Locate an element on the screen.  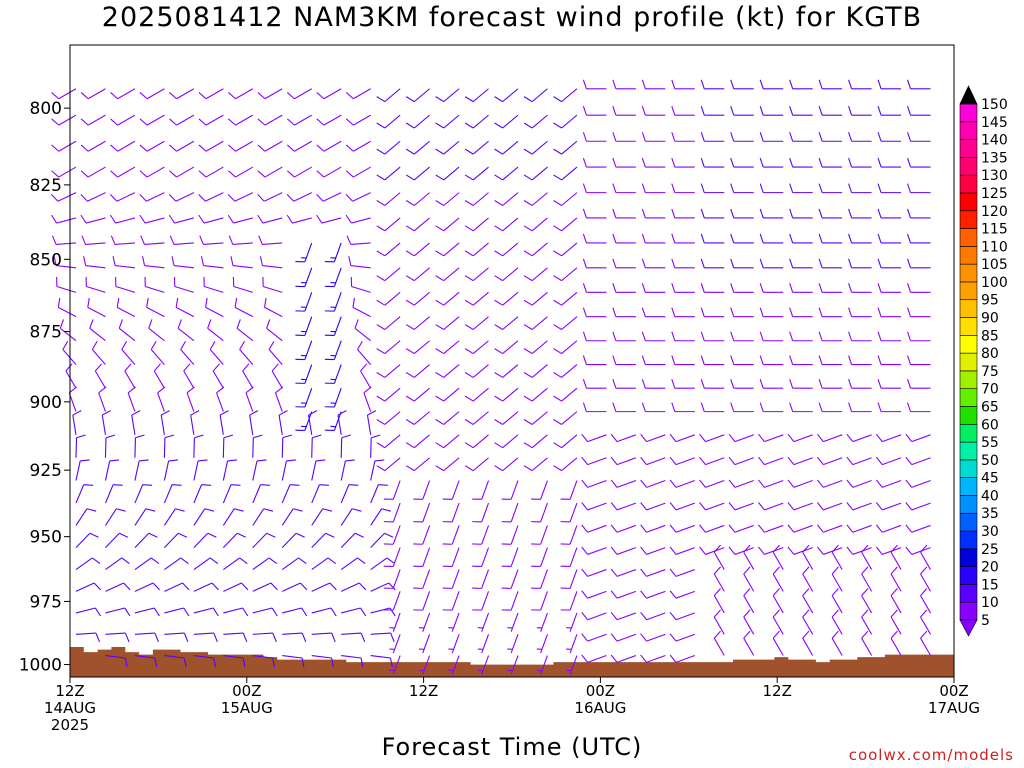
colorbar-label: 50 is located at coordinates (990, 461).